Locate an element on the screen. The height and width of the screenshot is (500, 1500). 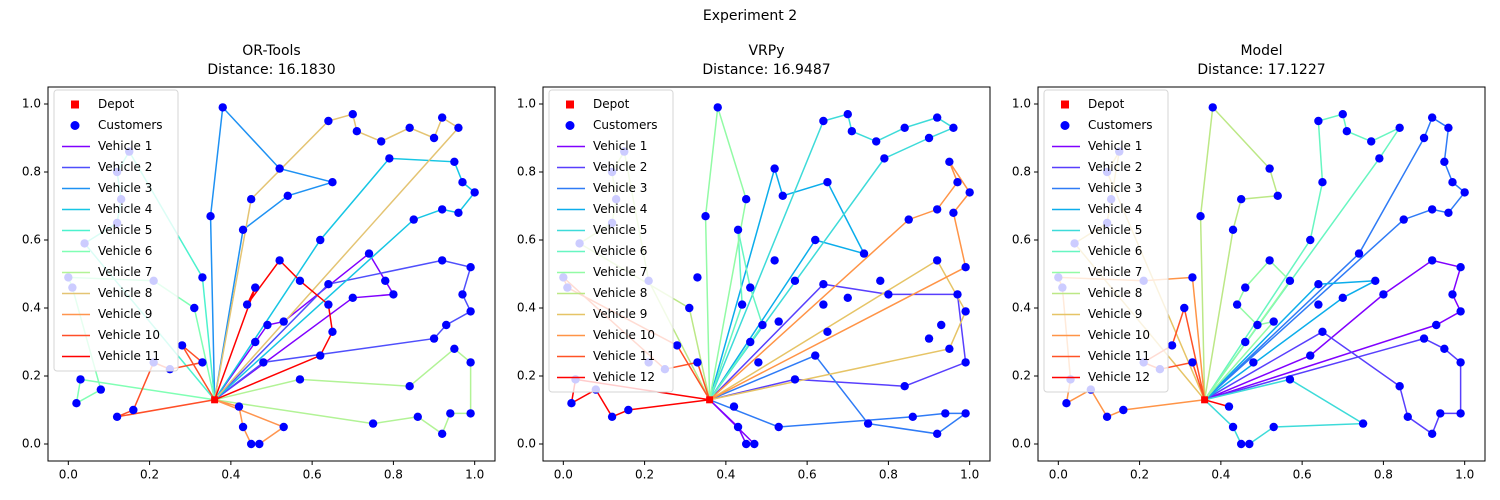
legend-label: Vehicle 6 is located at coordinates (620, 251).